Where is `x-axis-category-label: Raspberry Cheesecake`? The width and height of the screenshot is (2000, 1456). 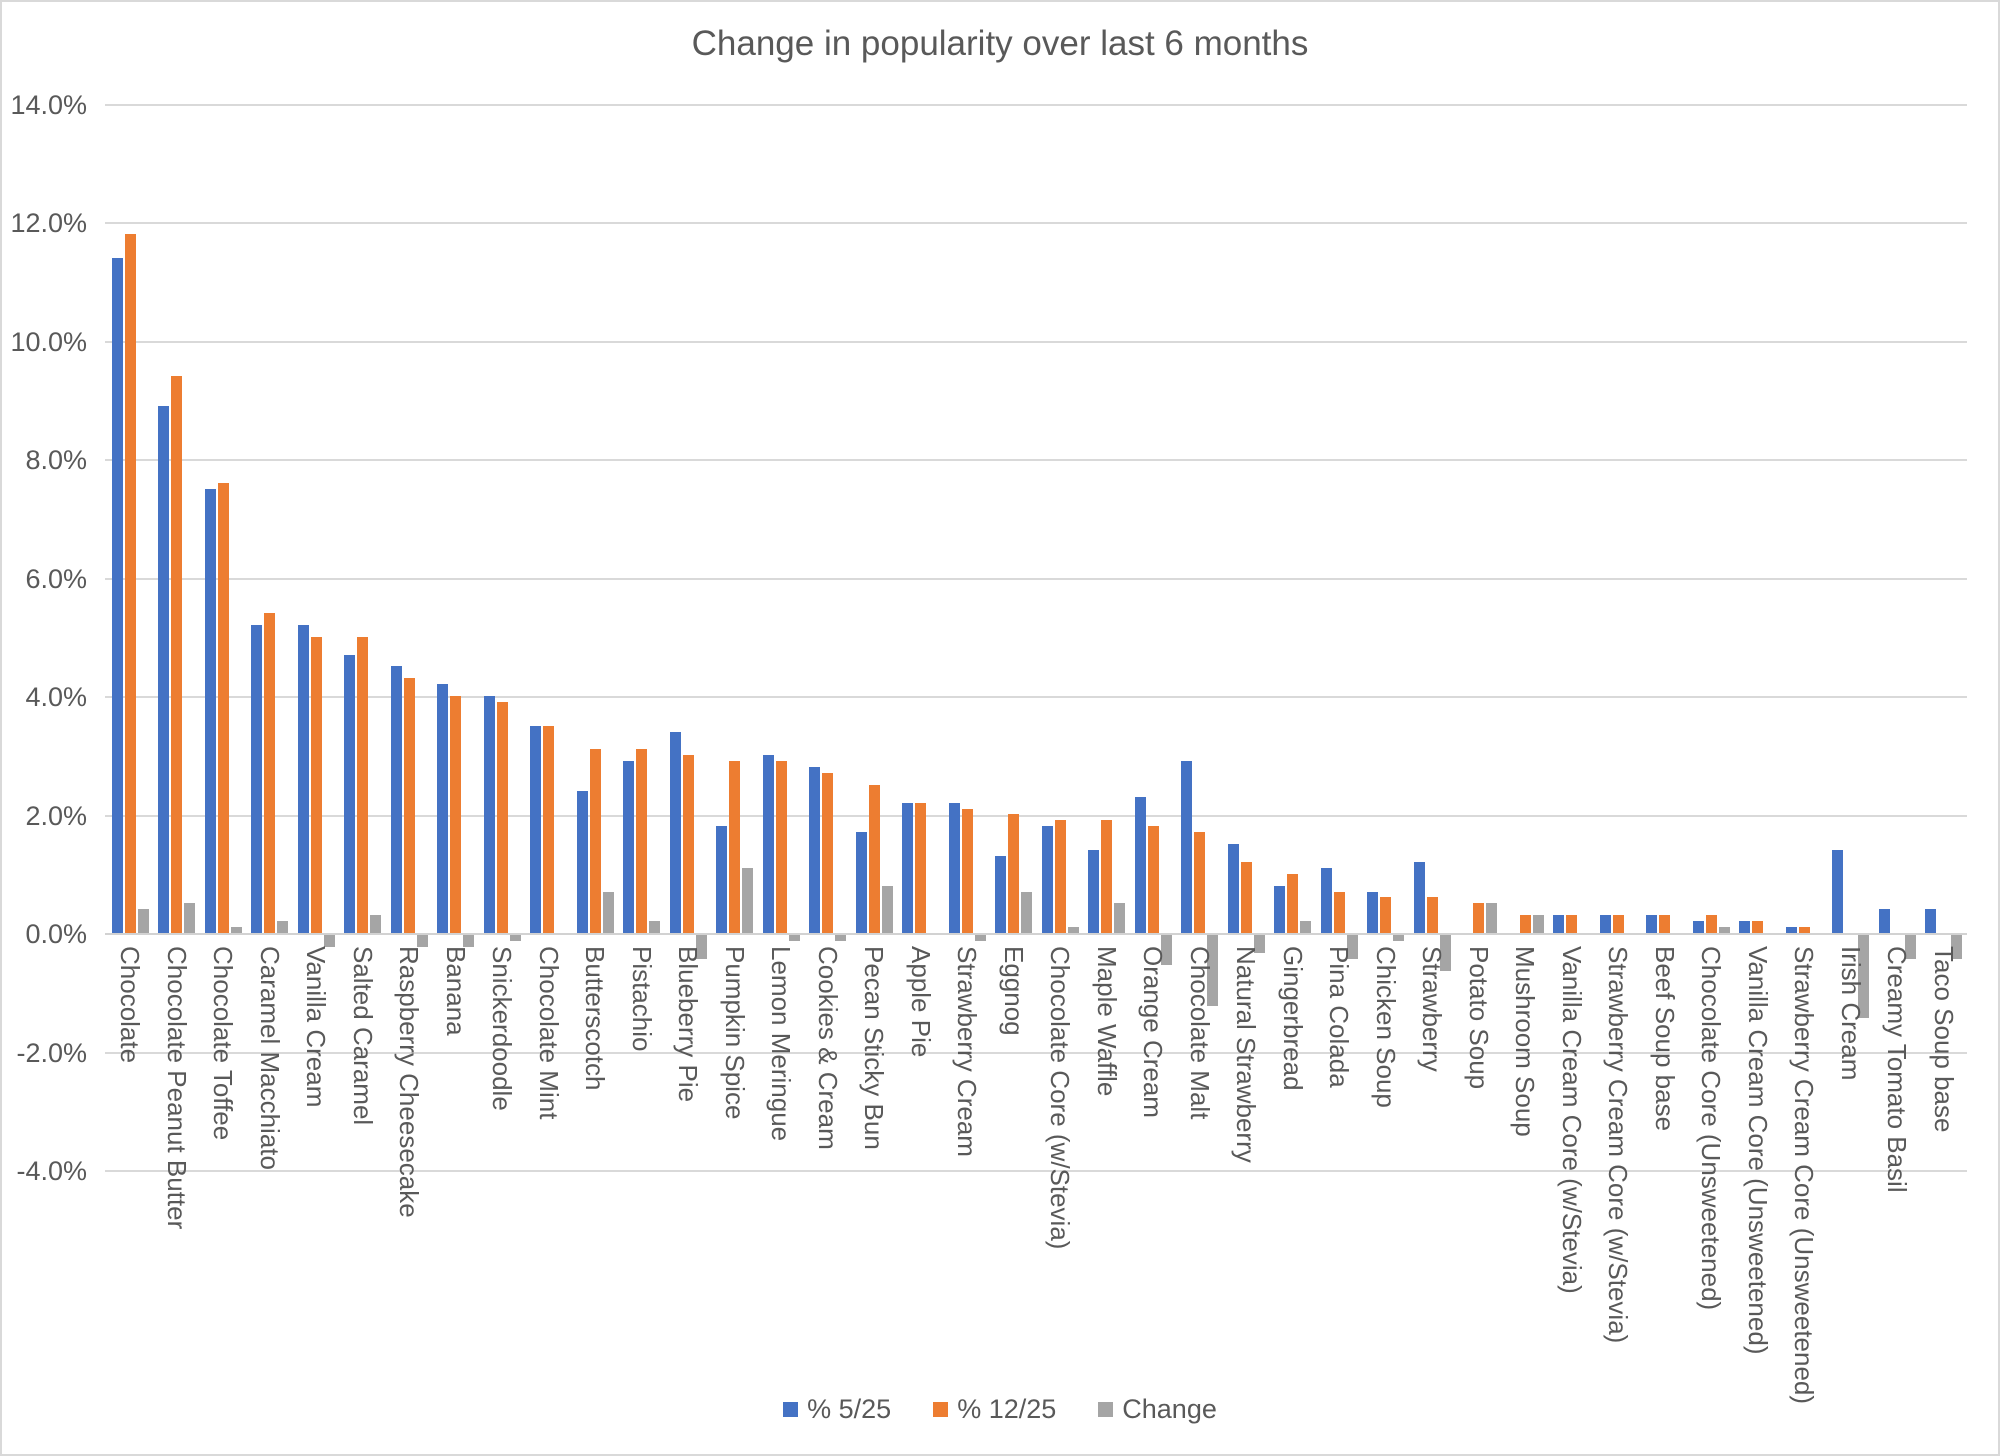
x-axis-category-label: Raspberry Cheesecake is located at coordinates (409, 1082).